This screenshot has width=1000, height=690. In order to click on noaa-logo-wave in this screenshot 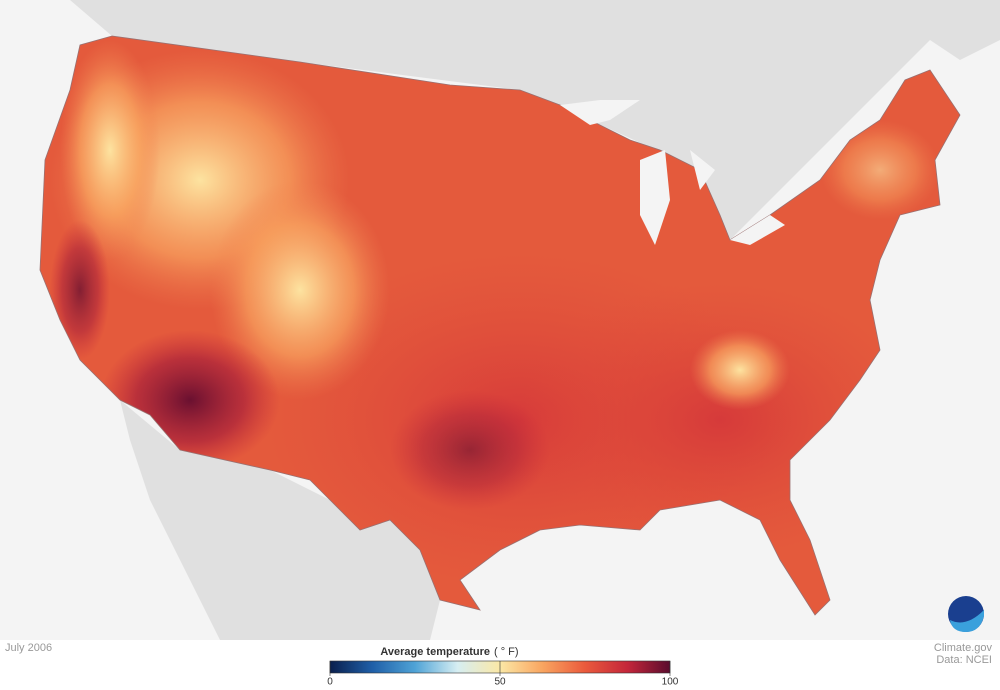, I will do `click(967, 621)`.